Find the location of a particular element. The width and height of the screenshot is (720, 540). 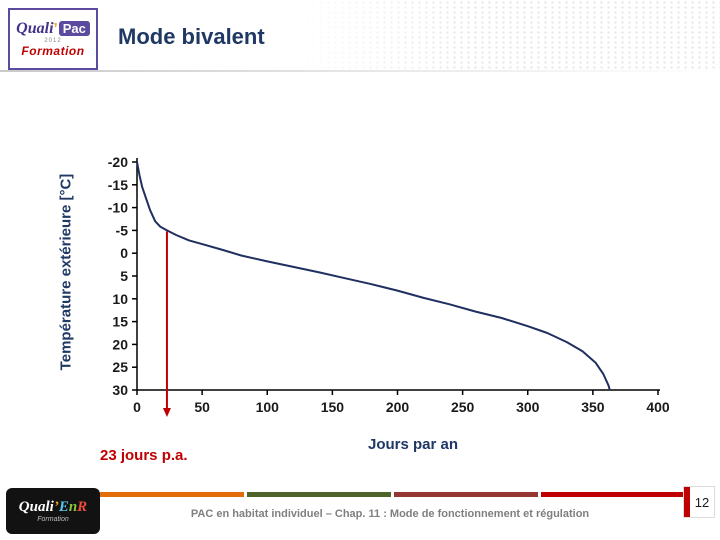

header-texture is located at coordinates (505, 35).